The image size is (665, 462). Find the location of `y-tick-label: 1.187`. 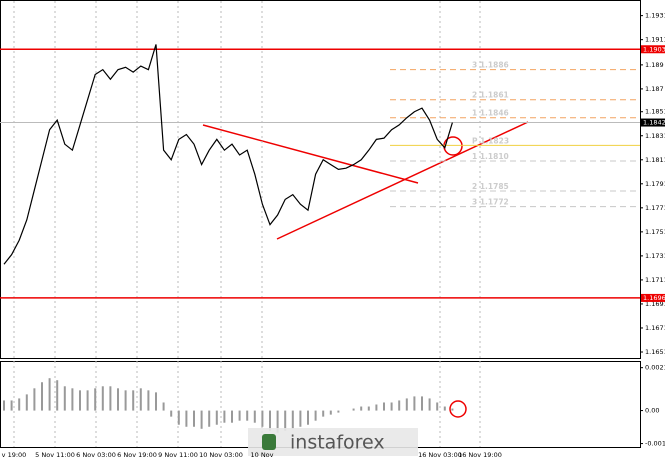

y-tick-label: 1.187 is located at coordinates (654, 89).